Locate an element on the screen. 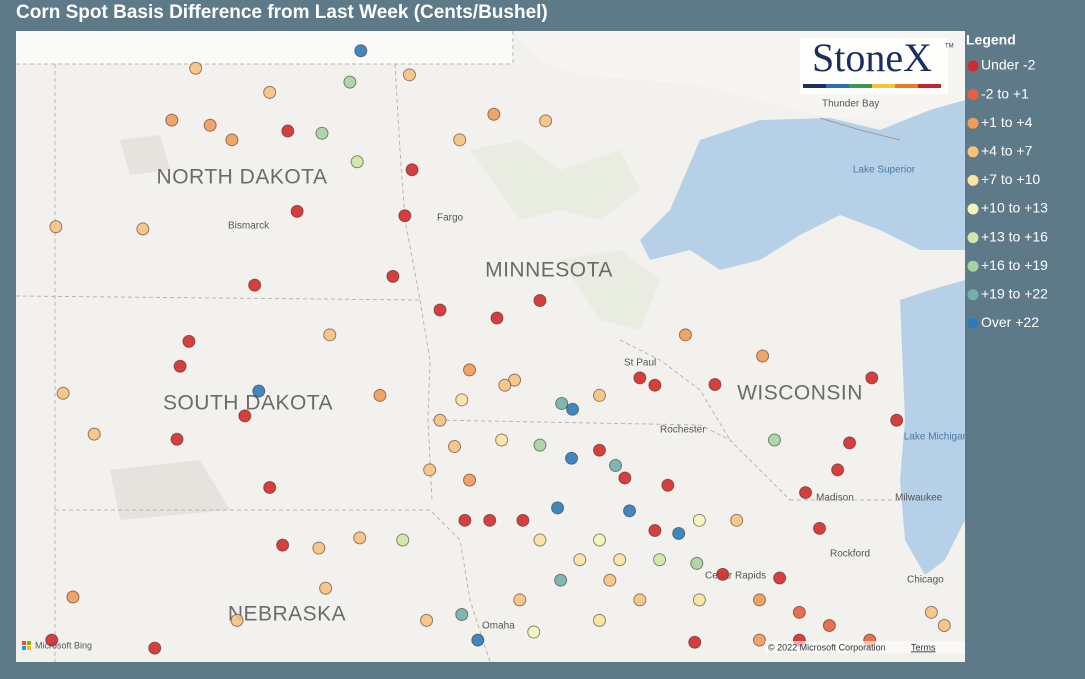  city-label: Fargo is located at coordinates (450, 218).